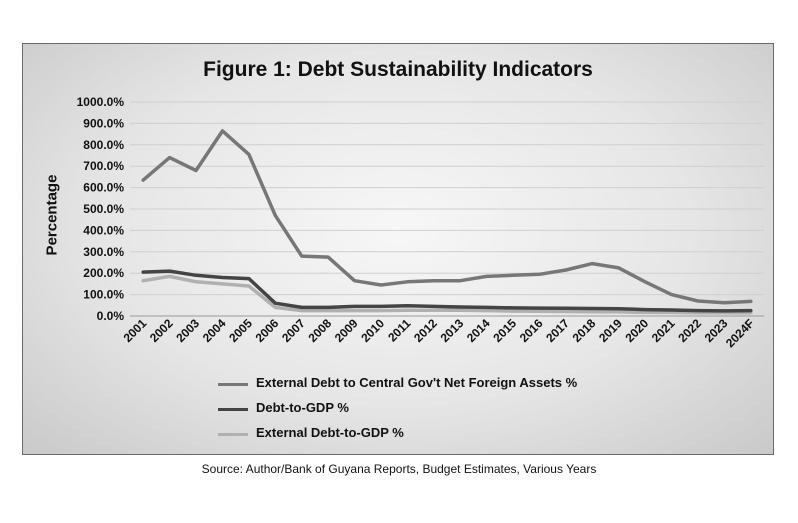 This screenshot has width=798, height=523. What do you see at coordinates (689, 330) in the screenshot?
I see `x-tick-label: 2022` at bounding box center [689, 330].